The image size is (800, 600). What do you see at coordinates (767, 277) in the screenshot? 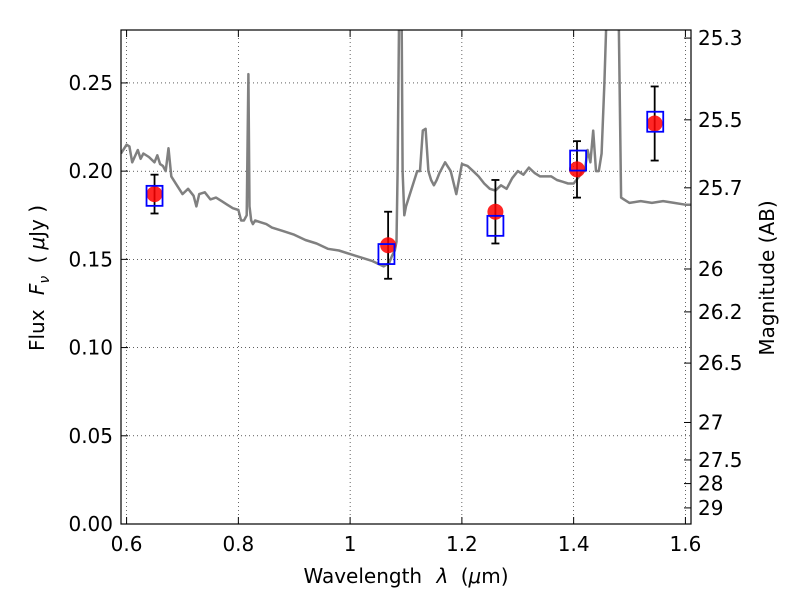
I see `y2-axis-title: Magnitude (AB)` at bounding box center [767, 277].